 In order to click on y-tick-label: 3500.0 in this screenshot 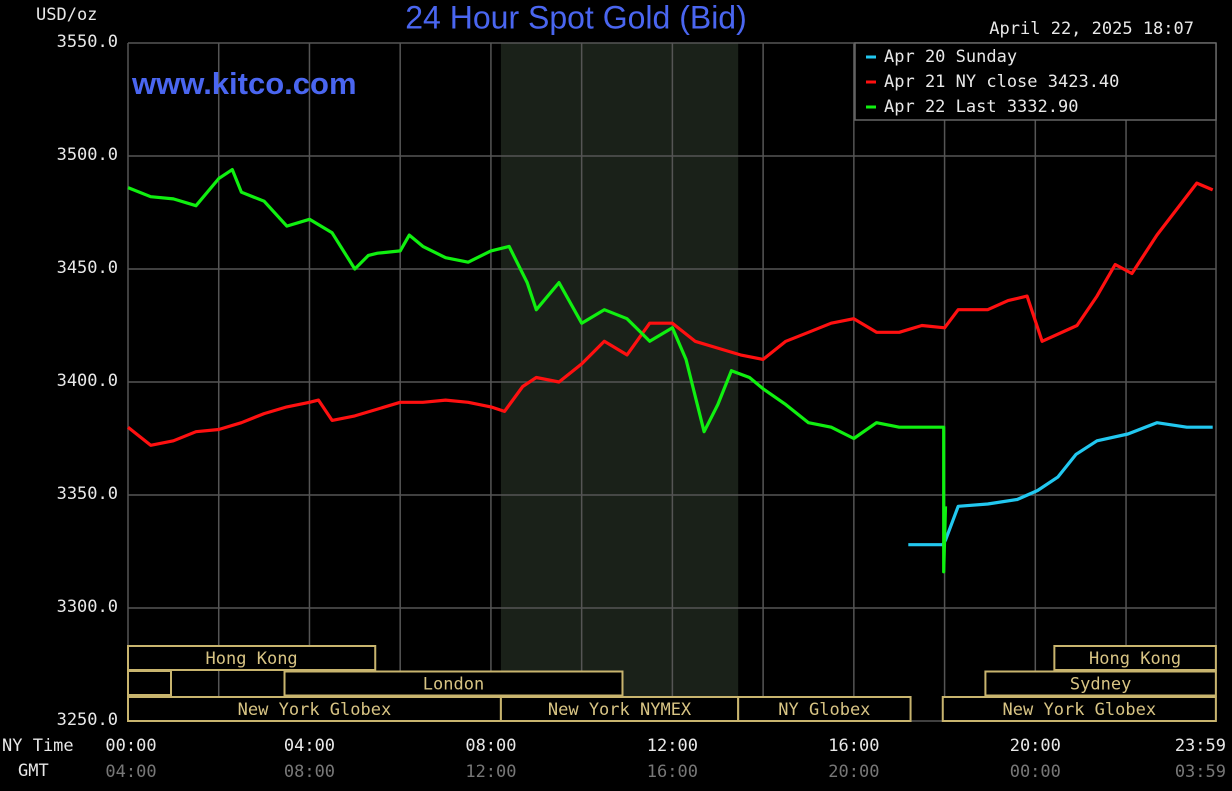, I will do `click(87, 155)`.